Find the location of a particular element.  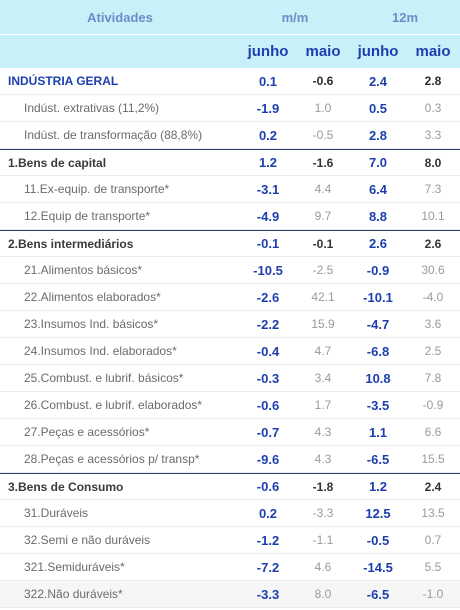

row-label: 2.Bens intermediários is located at coordinates (71, 243).